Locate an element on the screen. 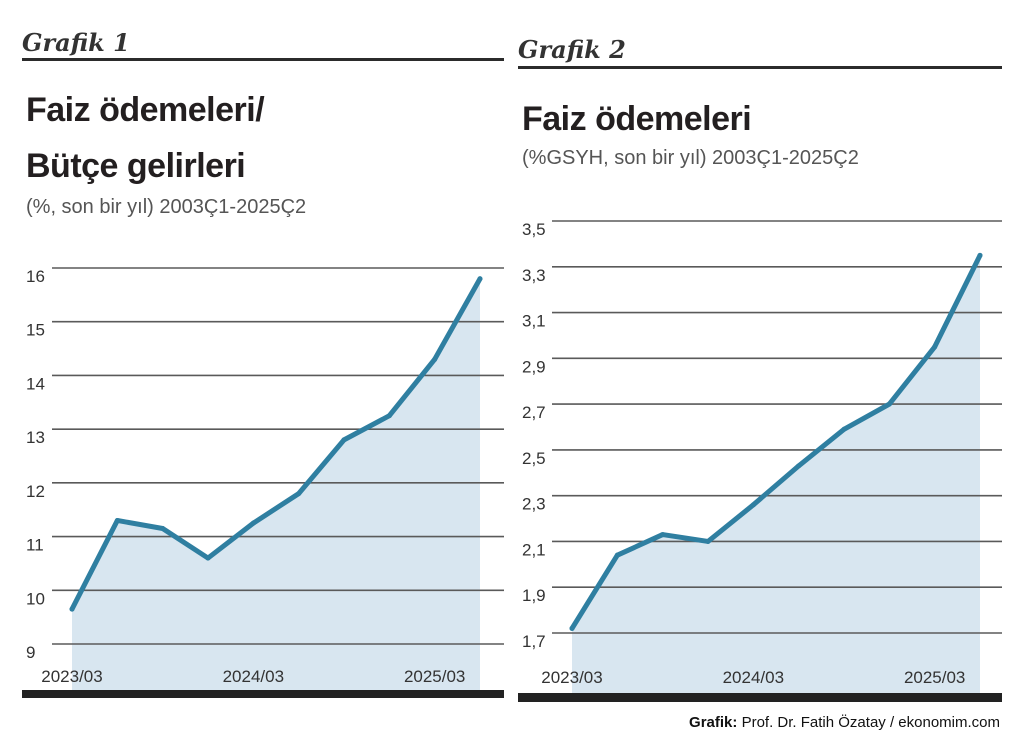 The image size is (1024, 747). chart-title-line-2: Bütçe gelirleri is located at coordinates (136, 166).